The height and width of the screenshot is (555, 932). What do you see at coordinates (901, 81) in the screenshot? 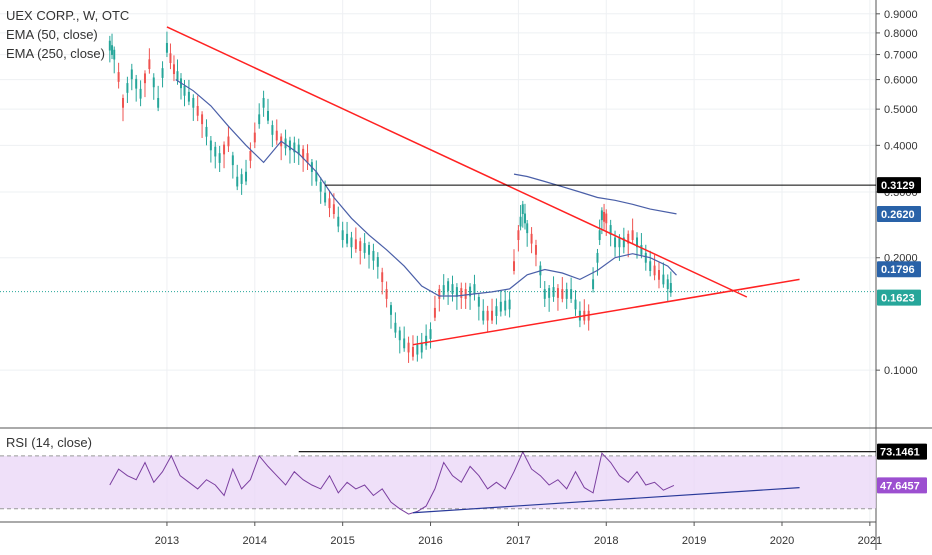
I see `price-tick-label: 0.6000` at bounding box center [901, 81].